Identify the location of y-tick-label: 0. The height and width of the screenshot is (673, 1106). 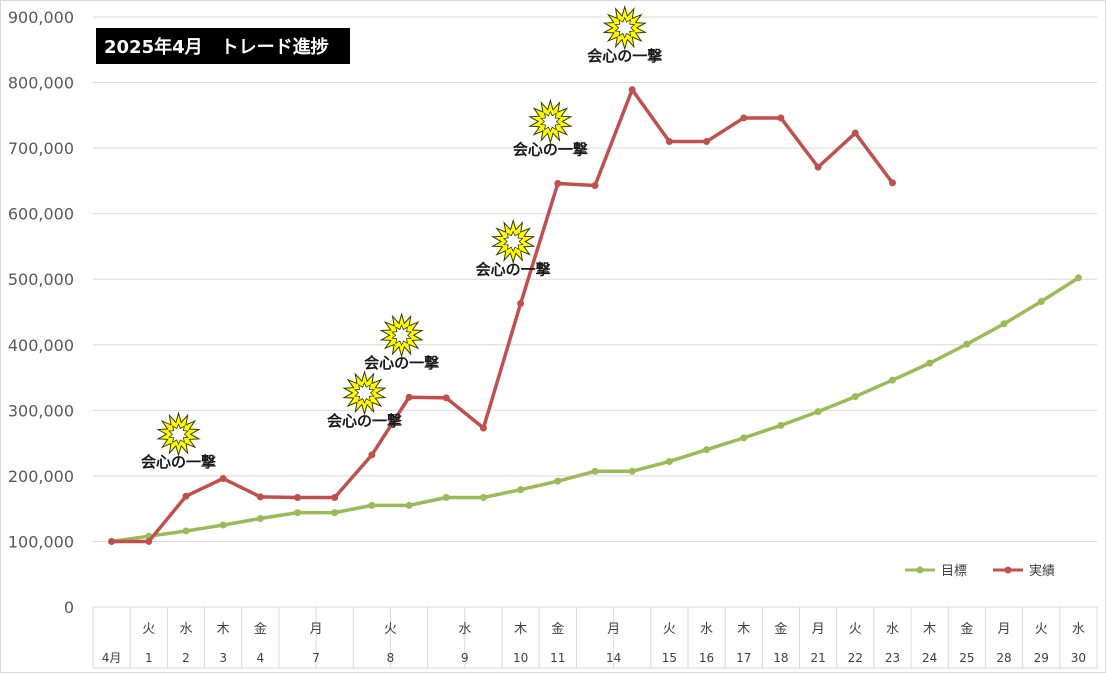
(69, 607).